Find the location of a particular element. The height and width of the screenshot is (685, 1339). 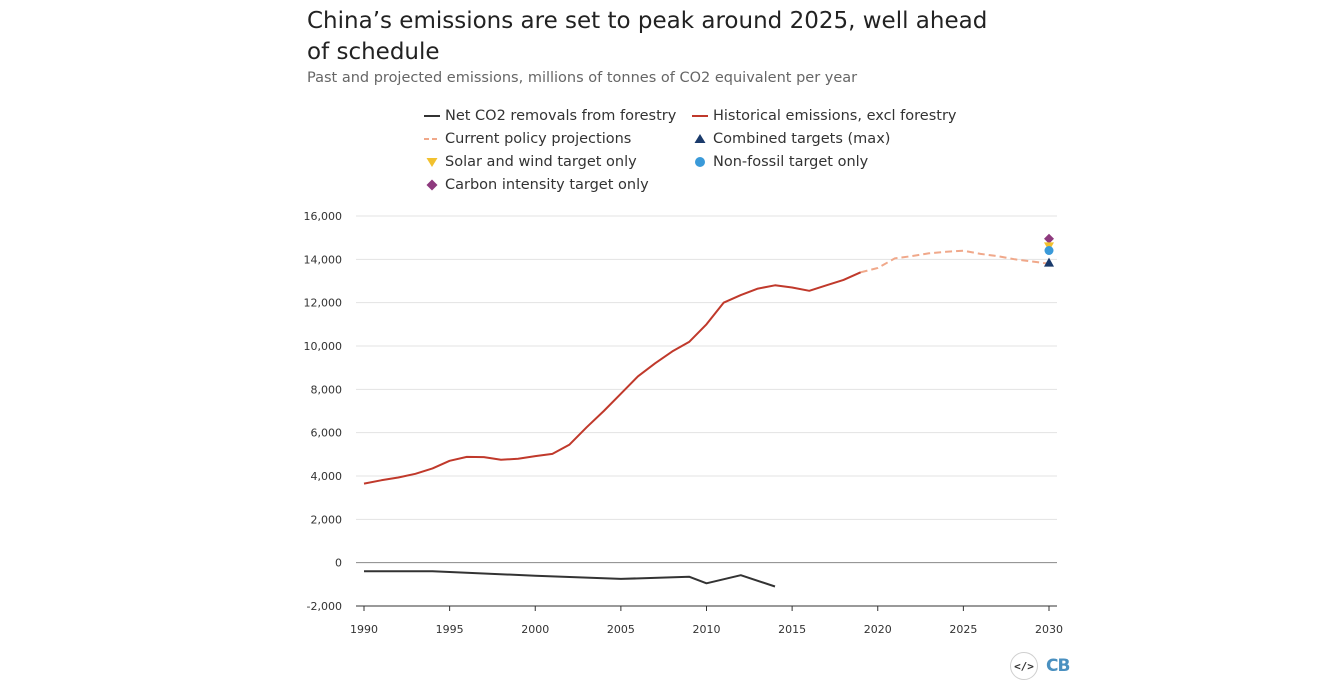

legend-label: Current policy projections is located at coordinates (538, 139).